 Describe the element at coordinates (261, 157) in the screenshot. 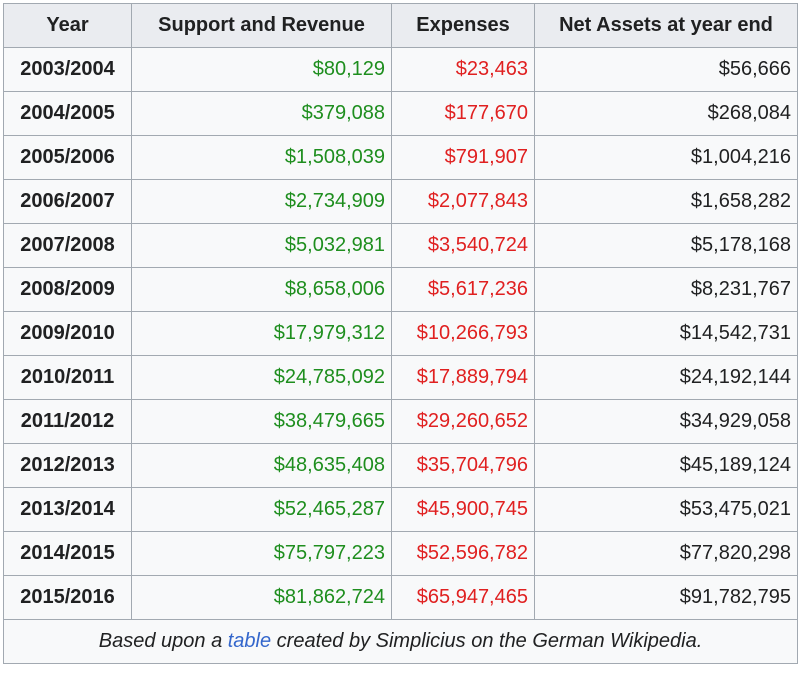

I see `revenue-cell: $1,508,039` at that location.